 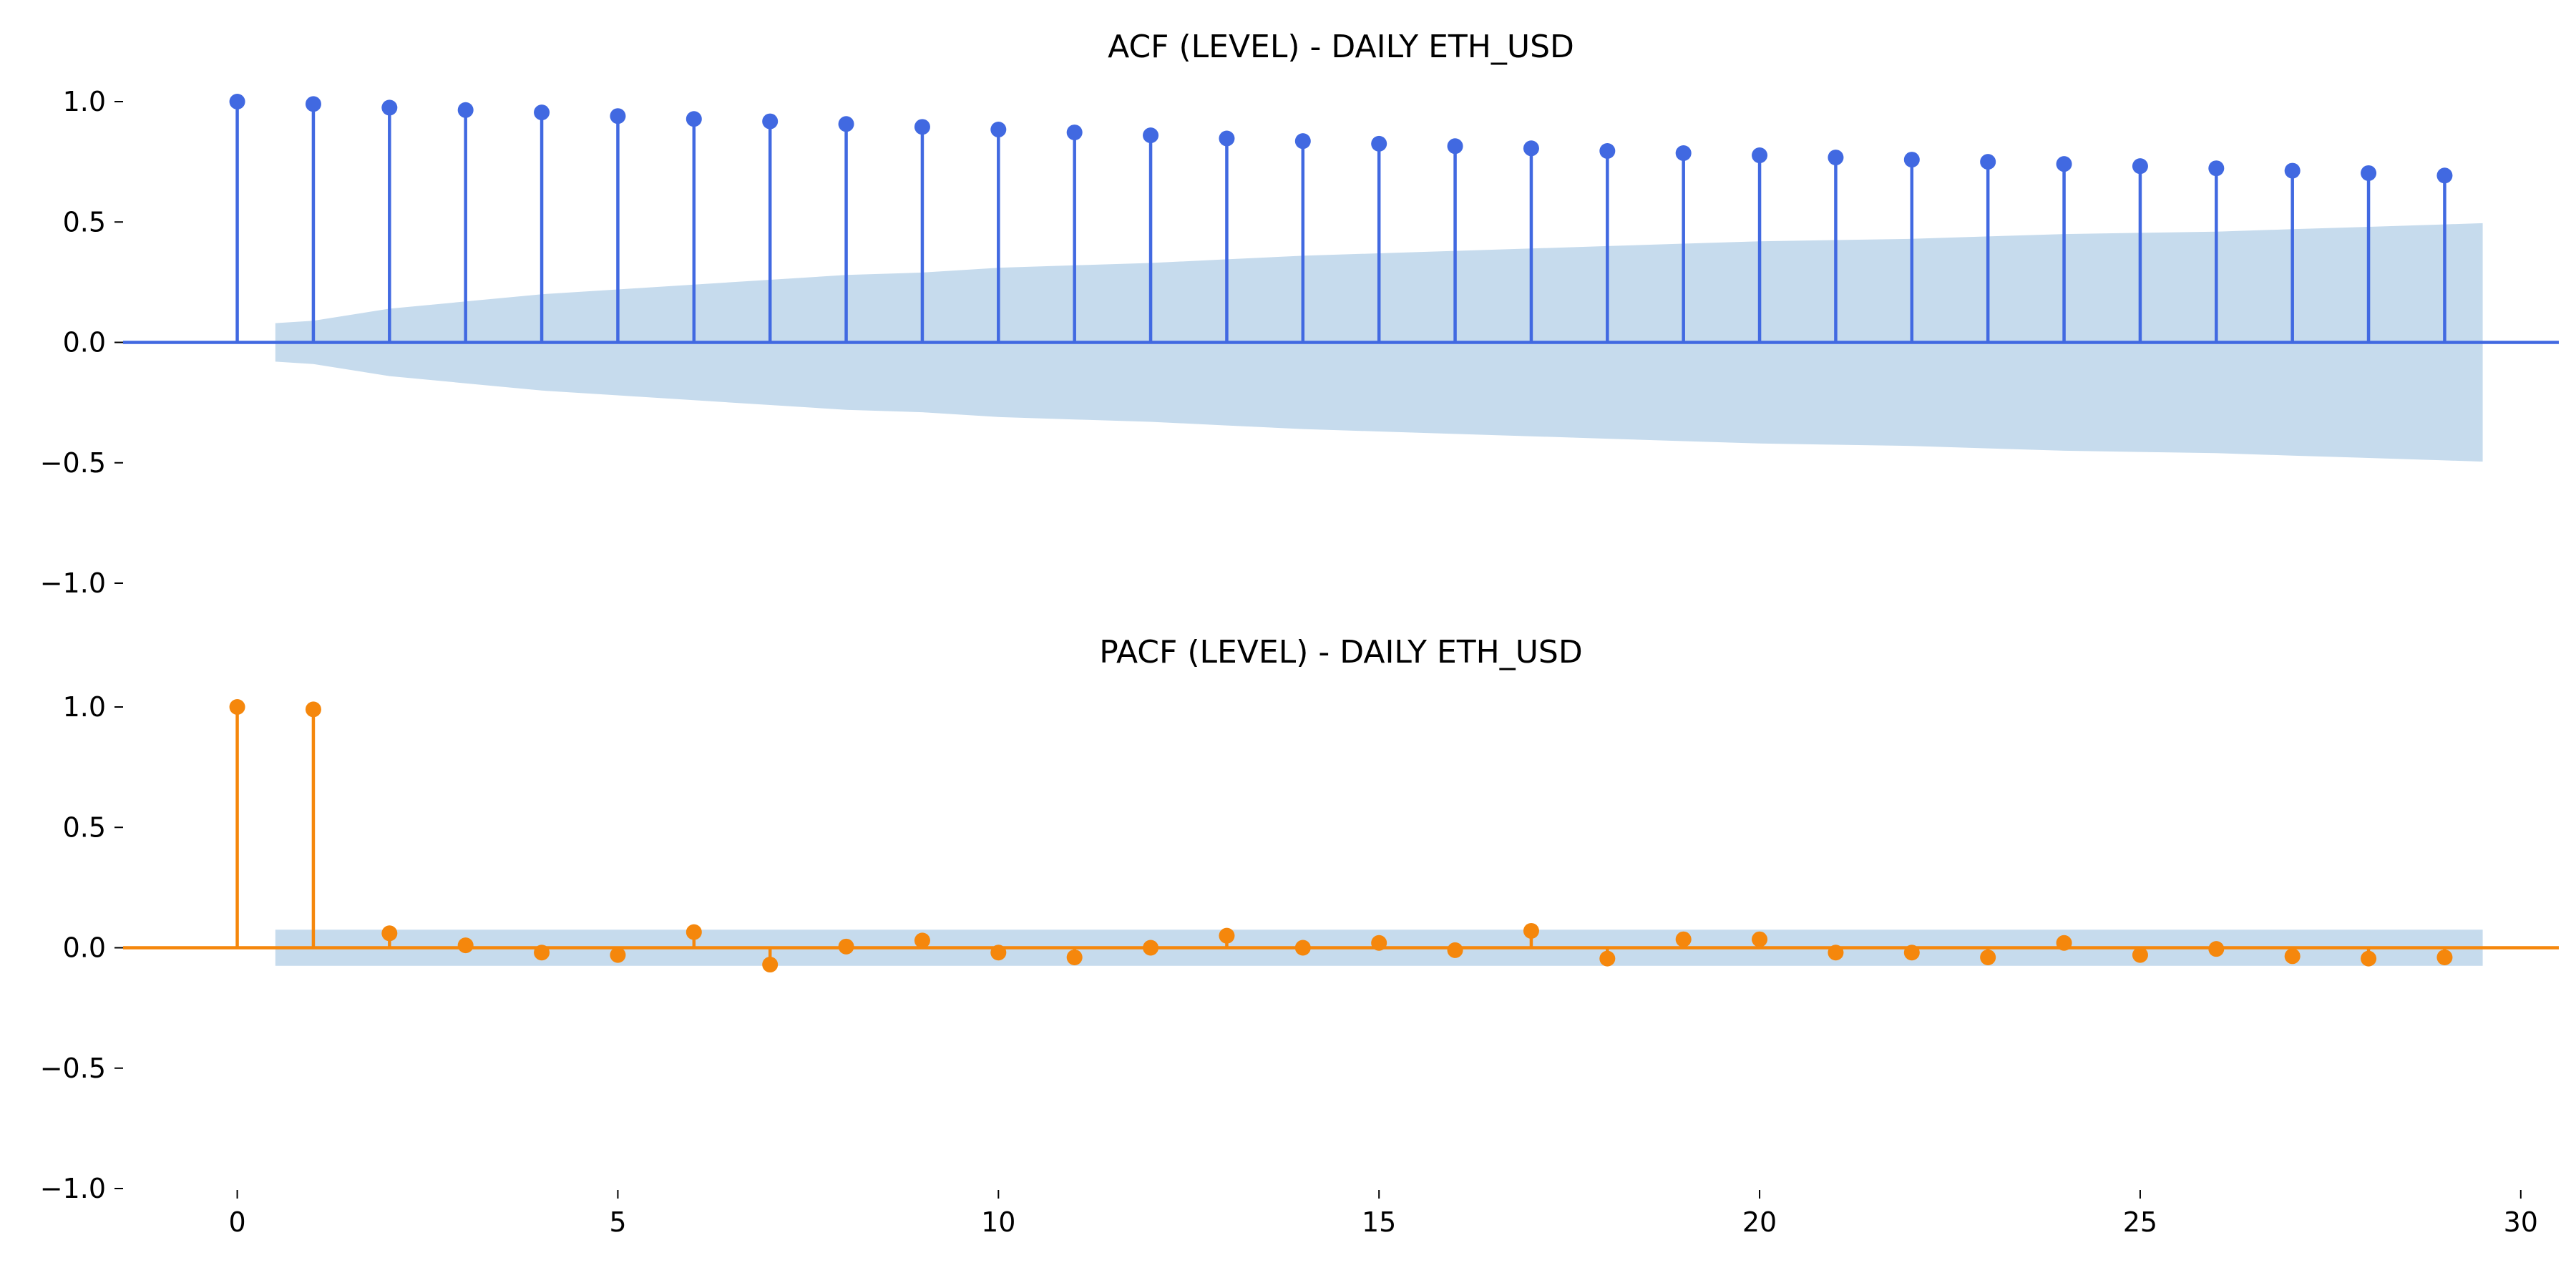 What do you see at coordinates (73, 1188) in the screenshot?
I see `pacf-ytick-label: −1.0` at bounding box center [73, 1188].